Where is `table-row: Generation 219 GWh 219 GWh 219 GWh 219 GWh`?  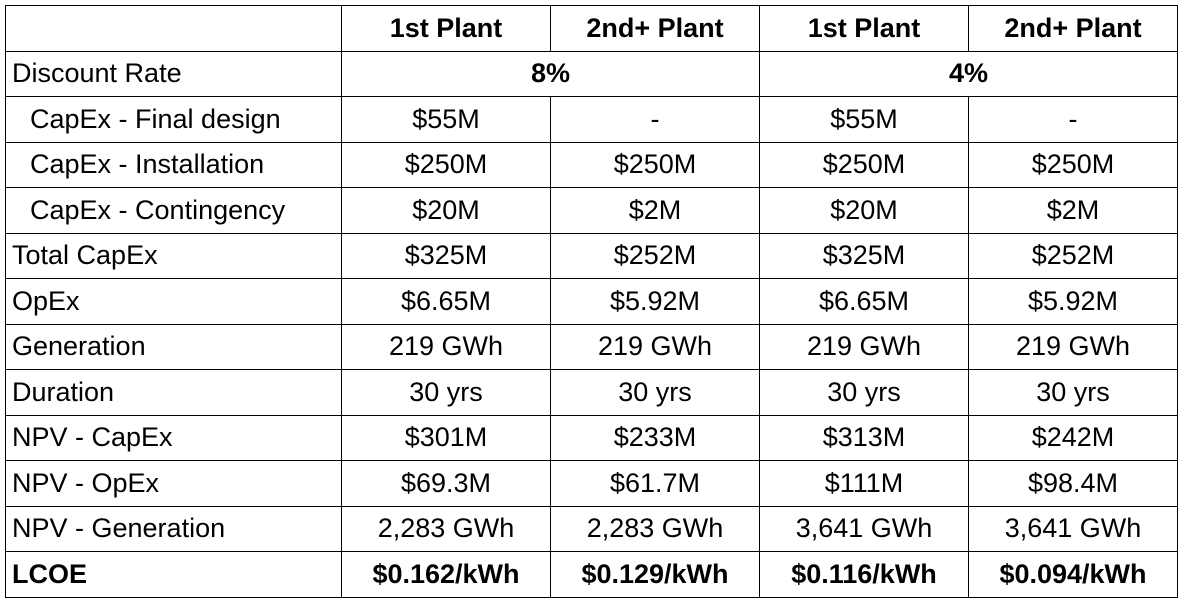
table-row: Generation 219 GWh 219 GWh 219 GWh 219 GWh is located at coordinates (591, 346).